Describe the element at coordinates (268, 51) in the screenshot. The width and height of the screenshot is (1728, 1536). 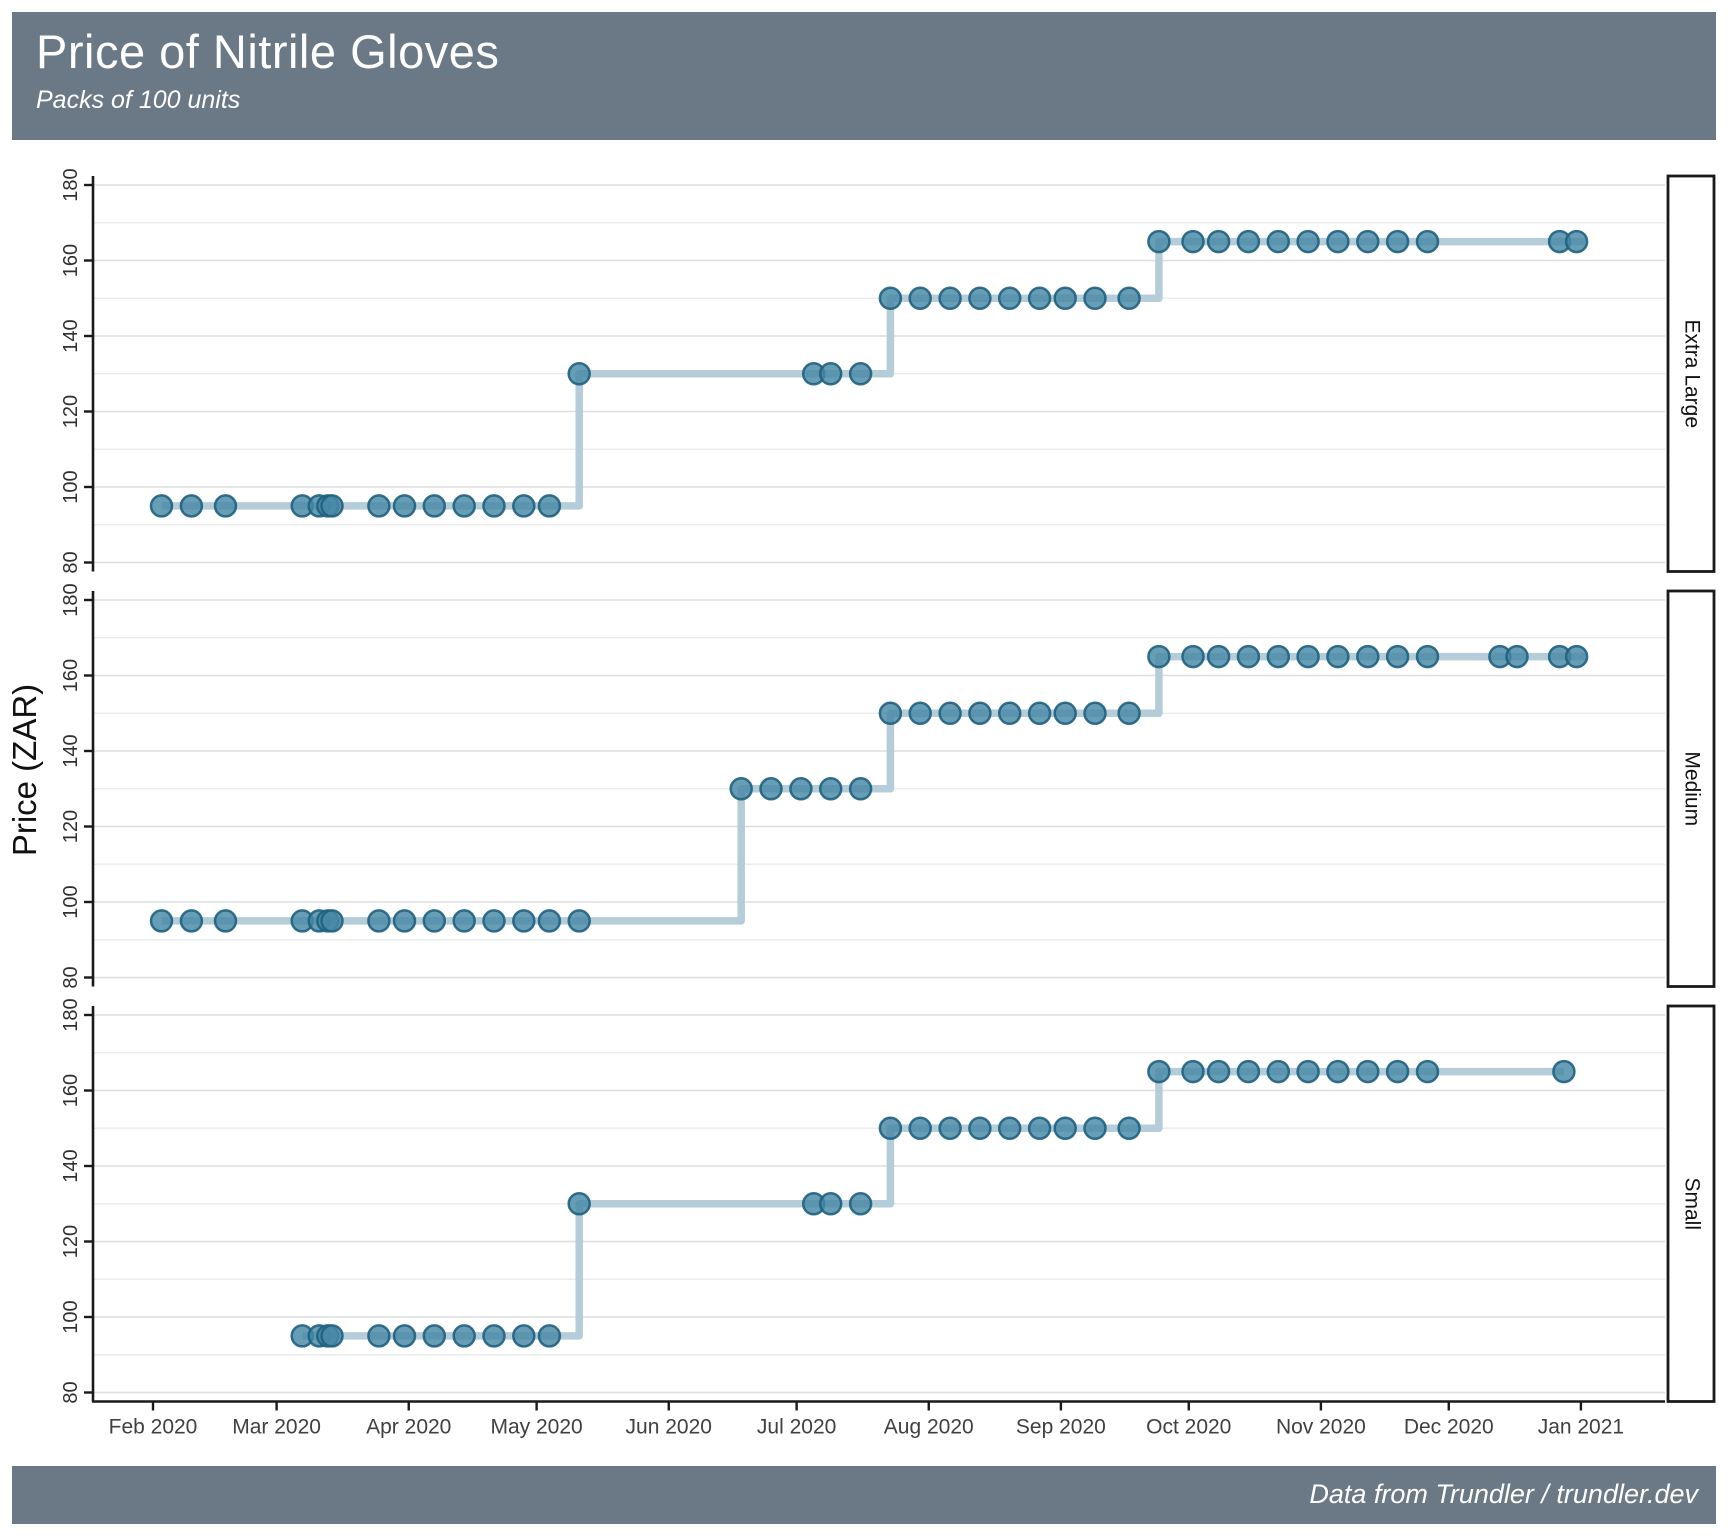
I see `figure-title: Price of Nitrile Gloves` at that location.